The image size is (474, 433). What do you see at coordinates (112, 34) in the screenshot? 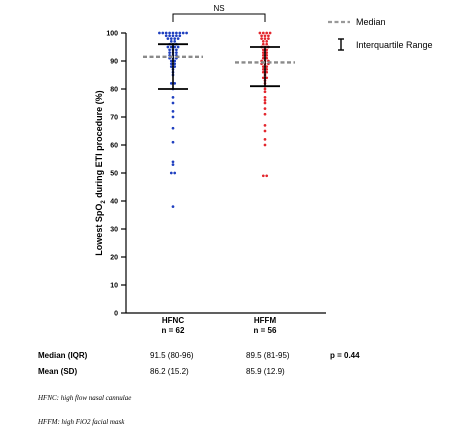
I see `y-tick-label: 100` at bounding box center [112, 34].